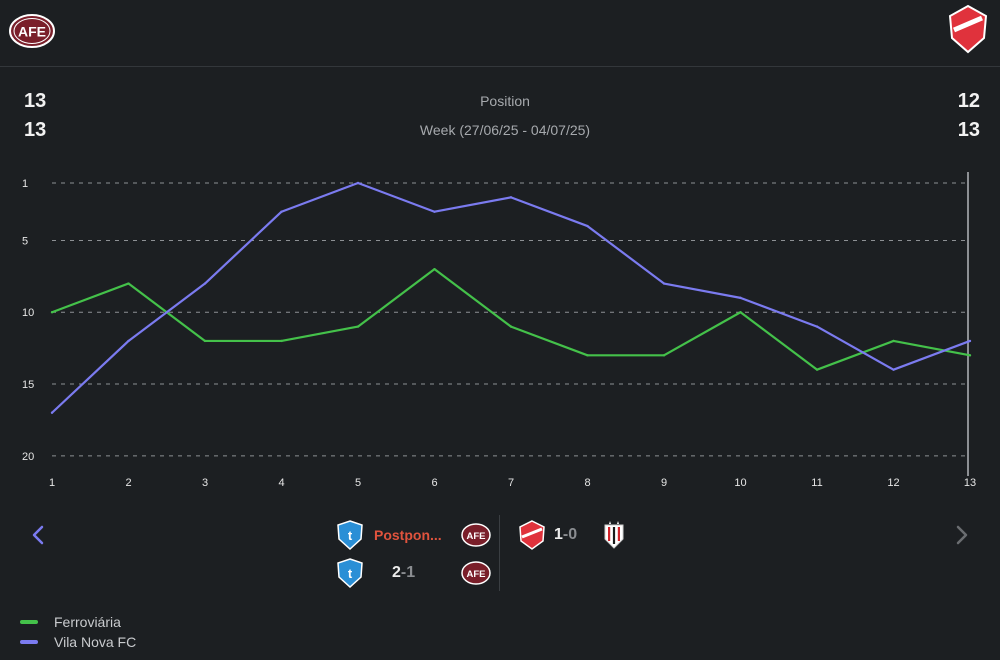 The width and height of the screenshot is (1000, 660). What do you see at coordinates (28, 385) in the screenshot?
I see `y-tick-label: 15` at bounding box center [28, 385].